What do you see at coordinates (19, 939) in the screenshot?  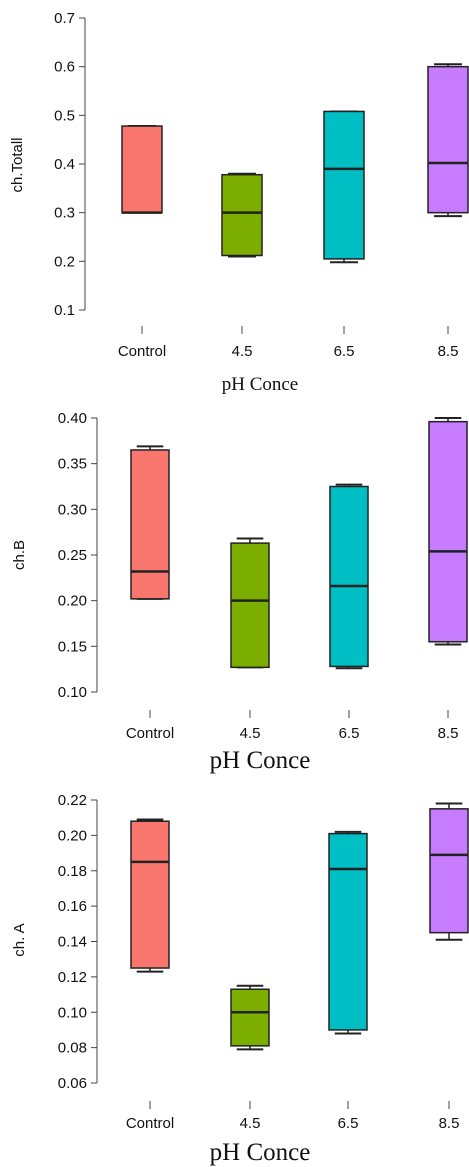 I see `y-axis-title: ch. A` at bounding box center [19, 939].